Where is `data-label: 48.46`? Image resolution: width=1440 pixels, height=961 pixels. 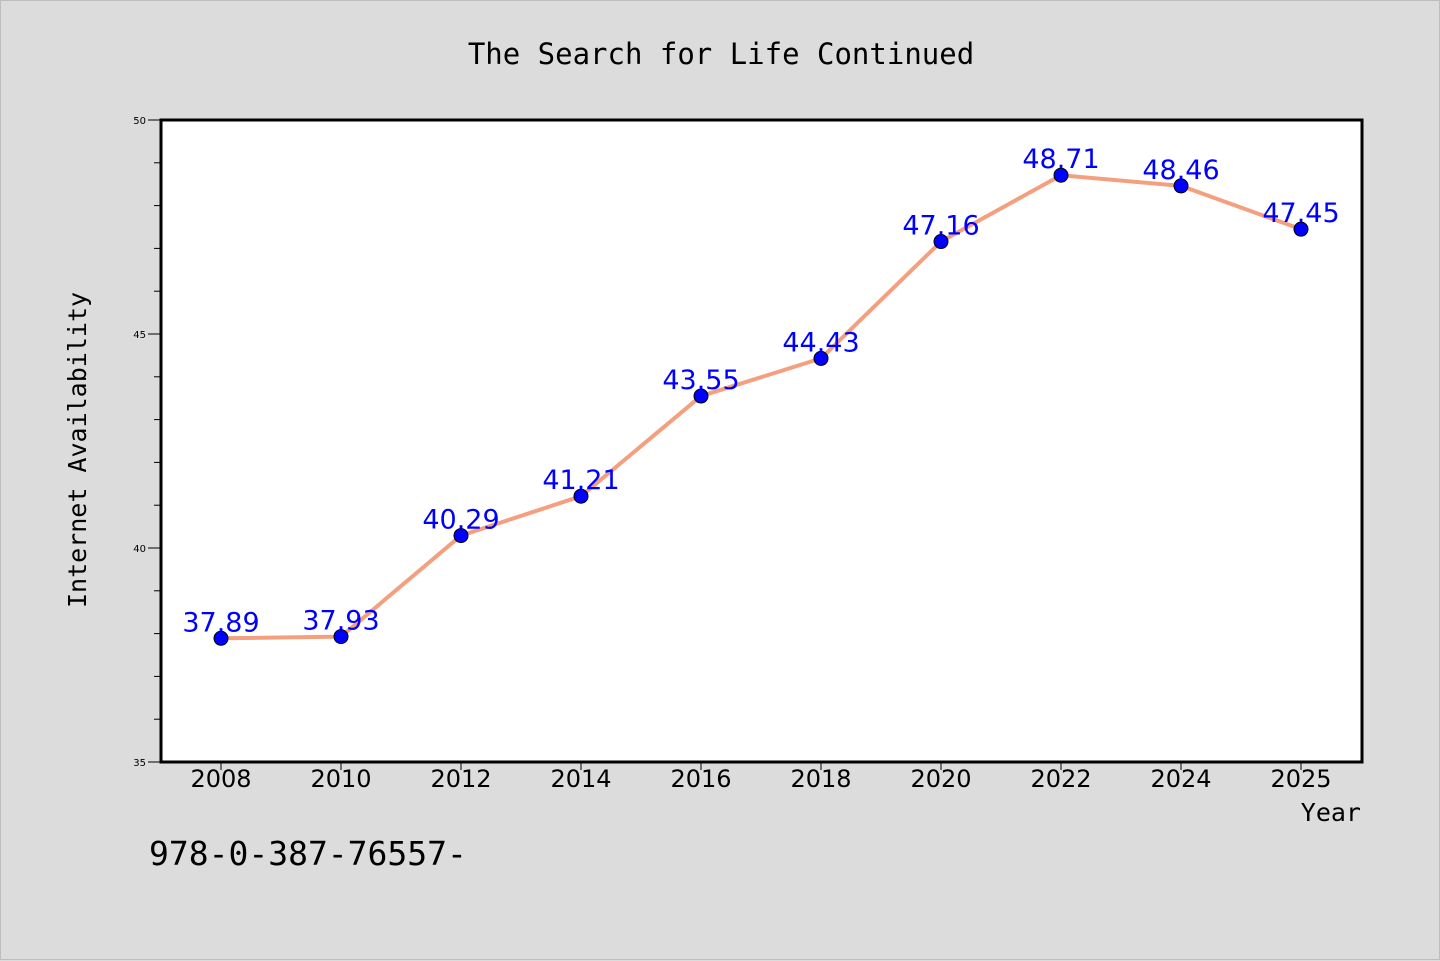 data-label: 48.46 is located at coordinates (1180, 170).